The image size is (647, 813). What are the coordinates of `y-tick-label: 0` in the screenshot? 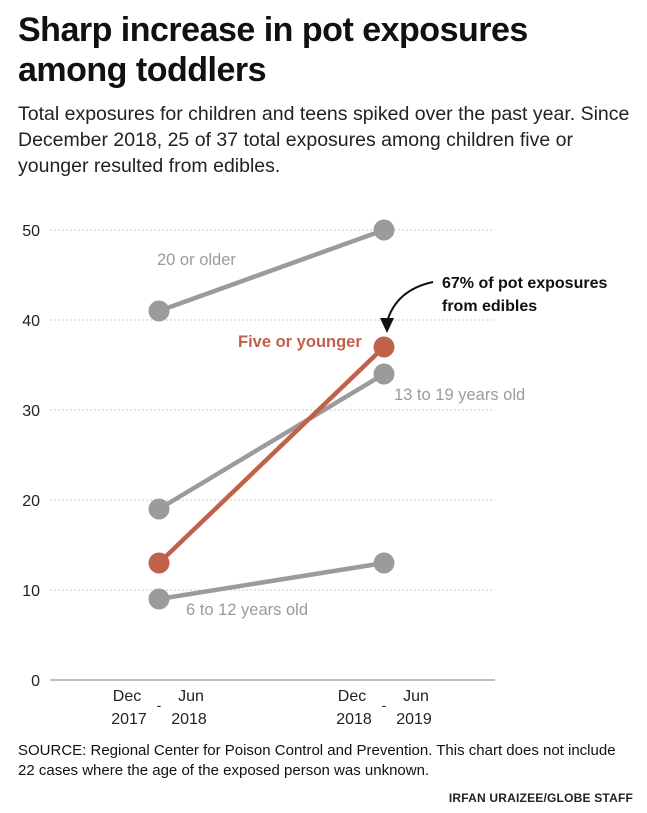 It's located at (35, 681).